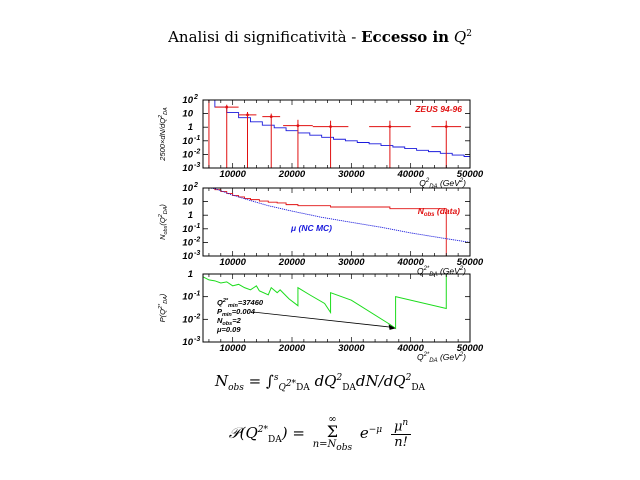 This screenshot has width=640, height=480. I want to click on panel-frame, so click(336, 134).